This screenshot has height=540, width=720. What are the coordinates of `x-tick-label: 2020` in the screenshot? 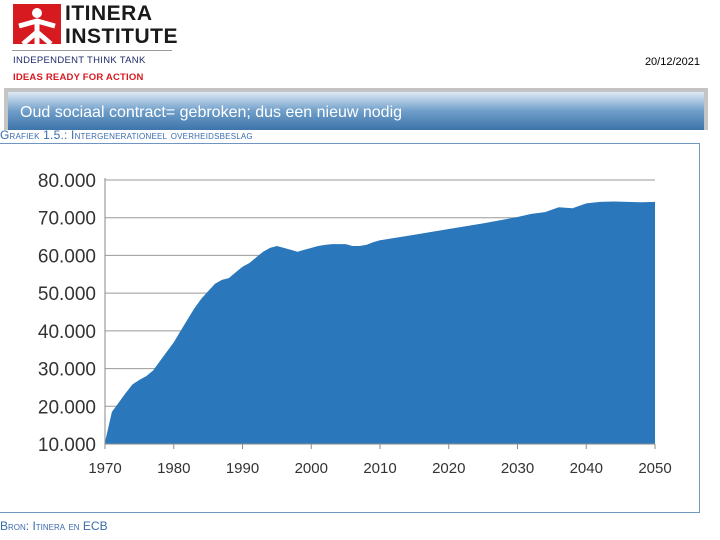 It's located at (448, 468).